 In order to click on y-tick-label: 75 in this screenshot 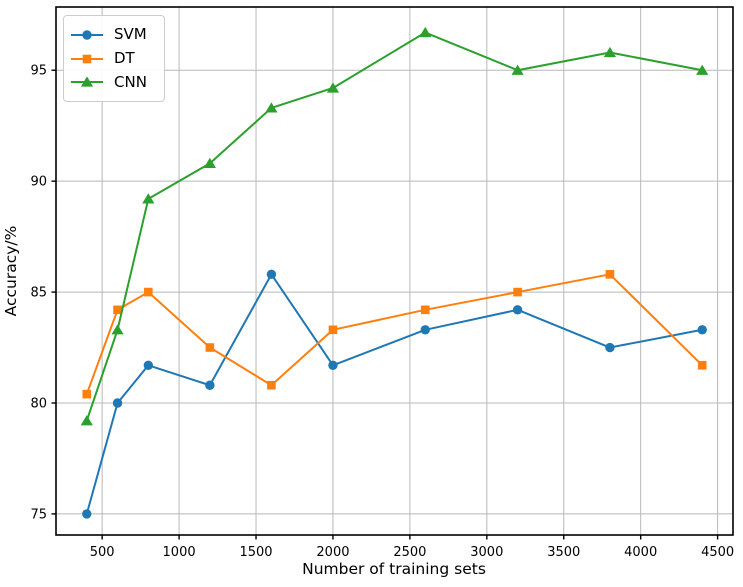, I will do `click(38, 514)`.